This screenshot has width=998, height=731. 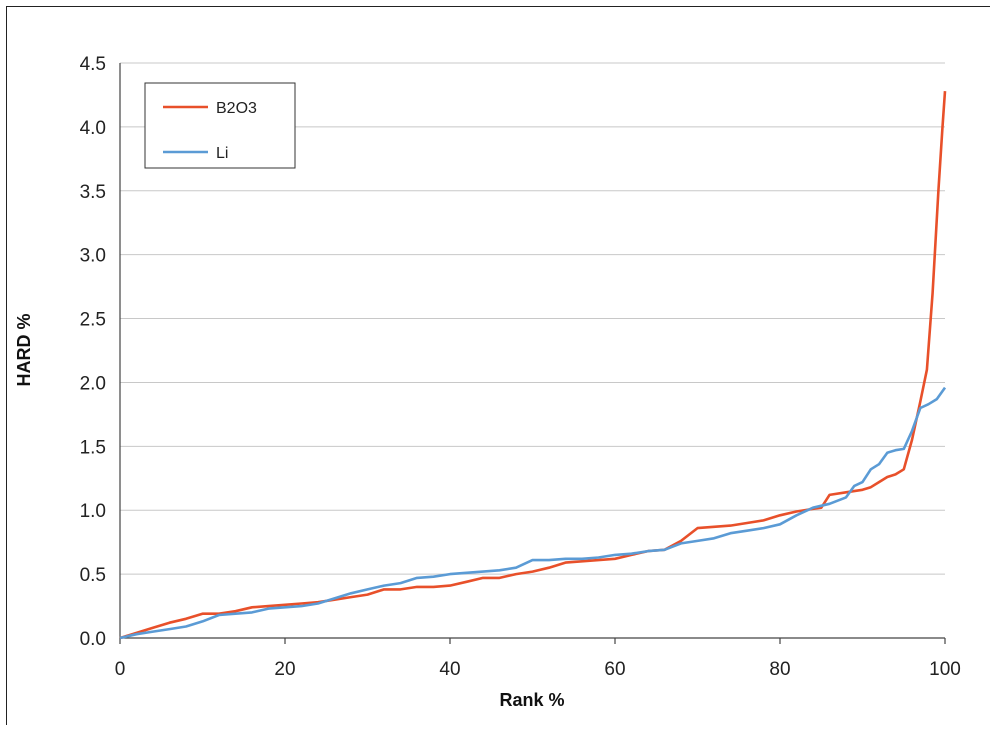 What do you see at coordinates (93, 383) in the screenshot?
I see `y-tick-label: 2.0` at bounding box center [93, 383].